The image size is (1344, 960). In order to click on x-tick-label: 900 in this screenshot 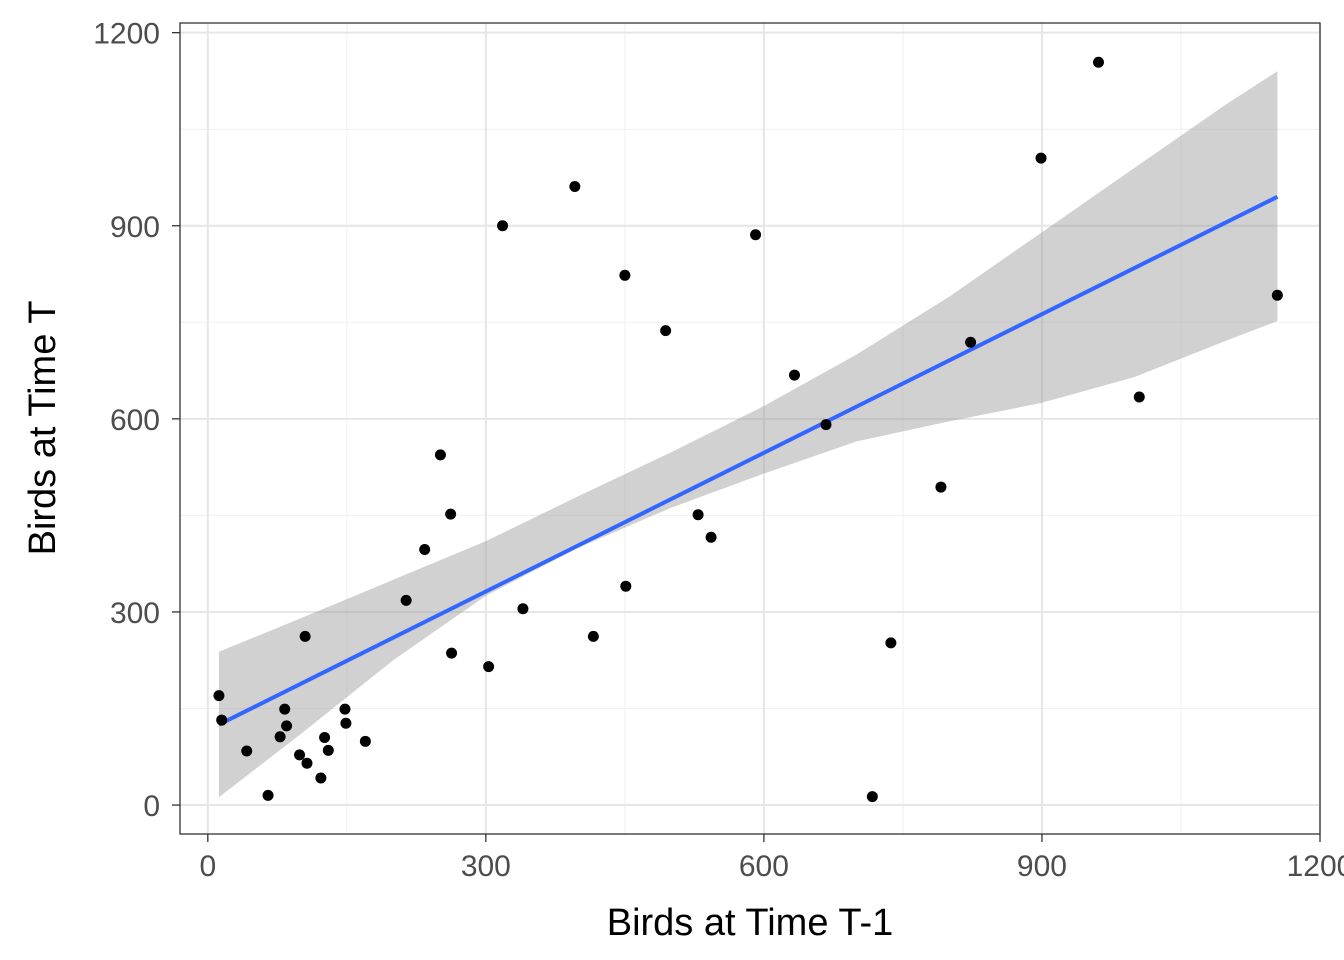, I will do `click(1042, 866)`.